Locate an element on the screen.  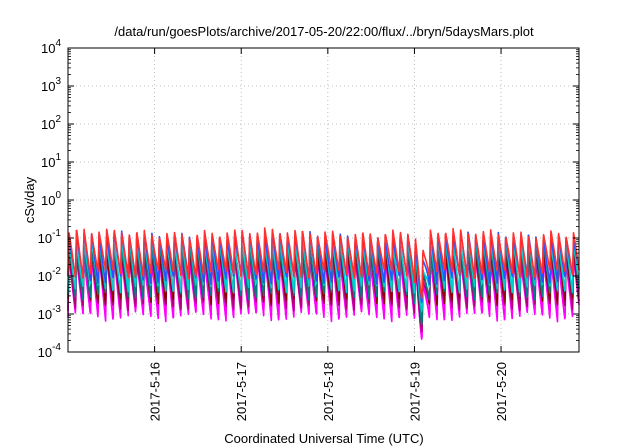
x-tick-label: 2017-5-16 is located at coordinates (155, 391).